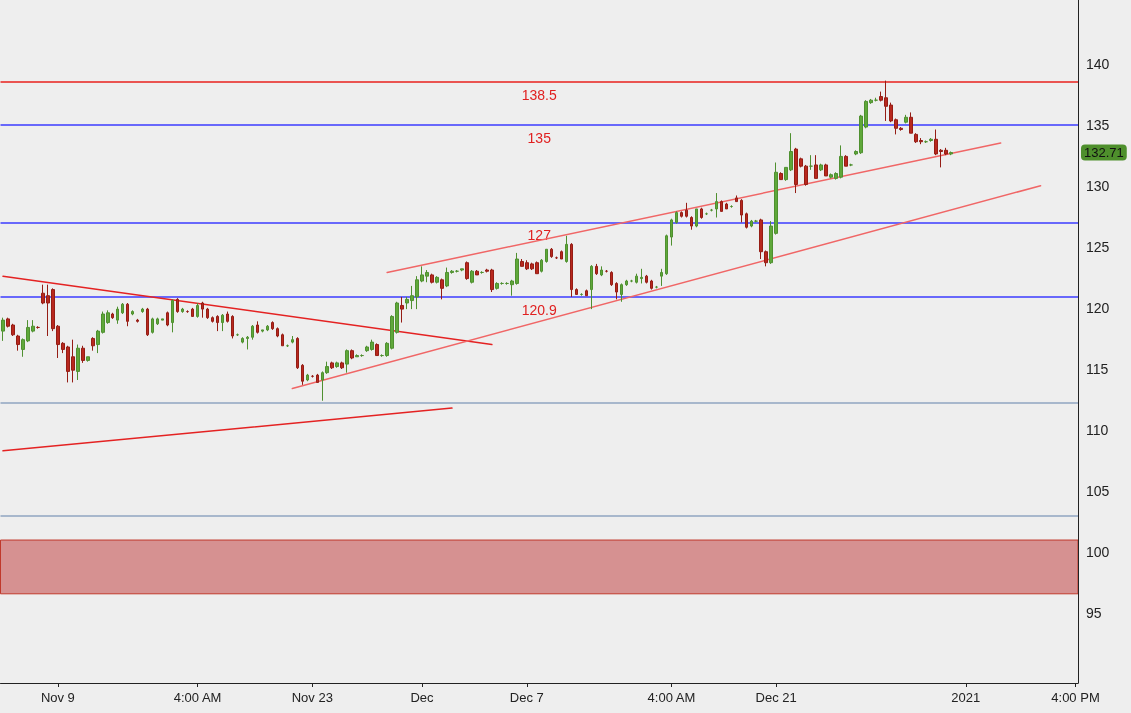  Describe the element at coordinates (539, 137) in the screenshot. I see `ref-line-label: 135` at that location.